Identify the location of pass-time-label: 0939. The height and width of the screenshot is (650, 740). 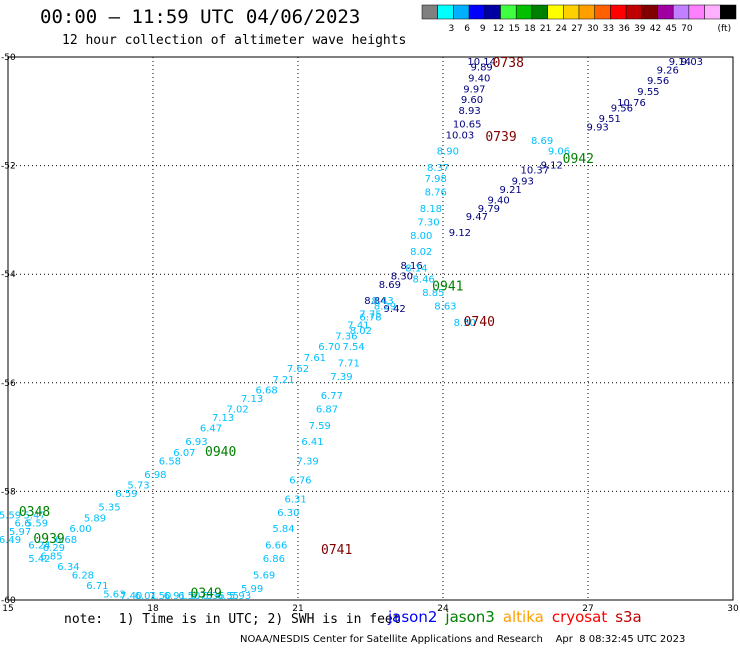
(48, 539).